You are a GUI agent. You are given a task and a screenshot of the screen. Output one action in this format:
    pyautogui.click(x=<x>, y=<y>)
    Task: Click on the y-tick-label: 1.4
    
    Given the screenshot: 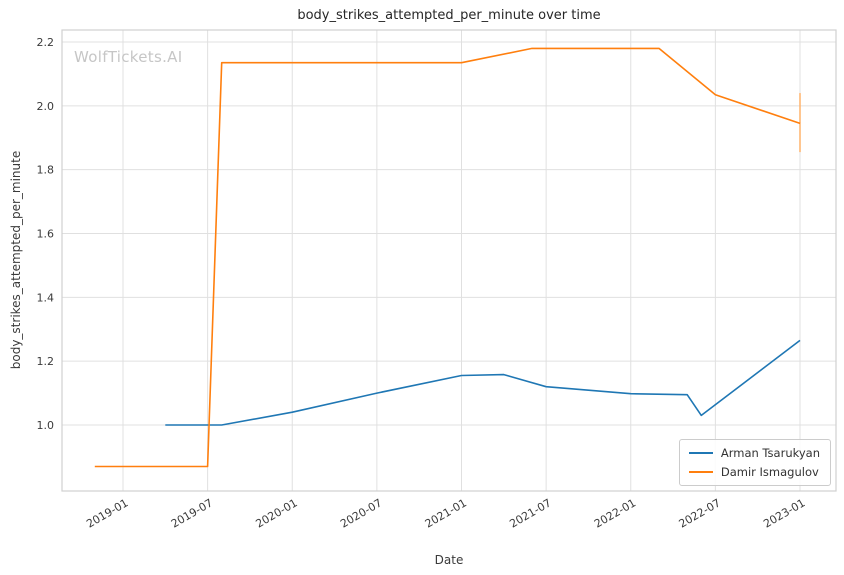 What is the action you would take?
    pyautogui.click(x=46, y=297)
    